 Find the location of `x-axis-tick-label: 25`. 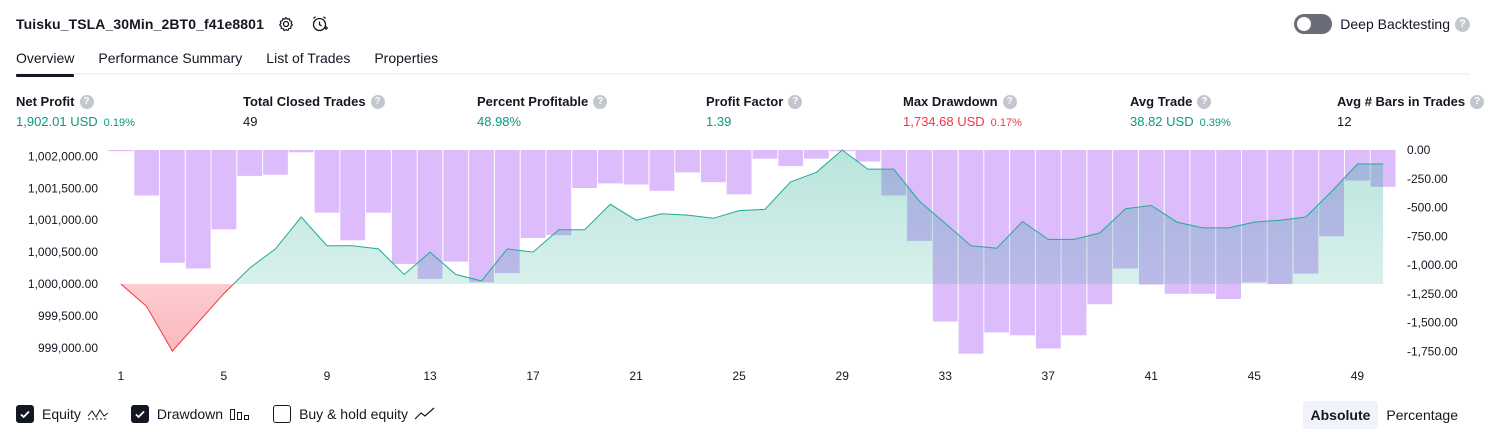

x-axis-tick-label: 25 is located at coordinates (739, 376).